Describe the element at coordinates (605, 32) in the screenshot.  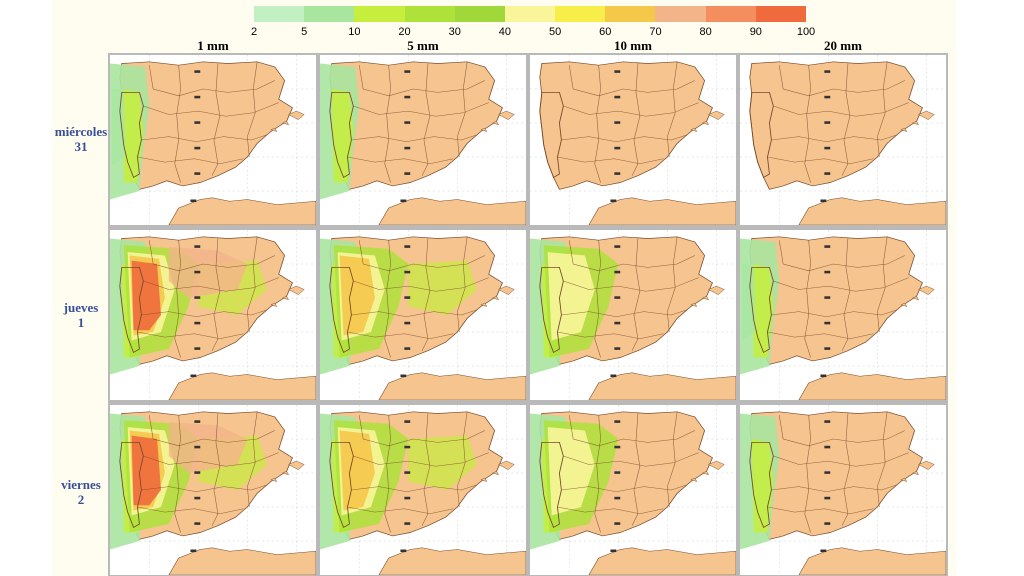
I see `legend-tick-label: 60` at that location.